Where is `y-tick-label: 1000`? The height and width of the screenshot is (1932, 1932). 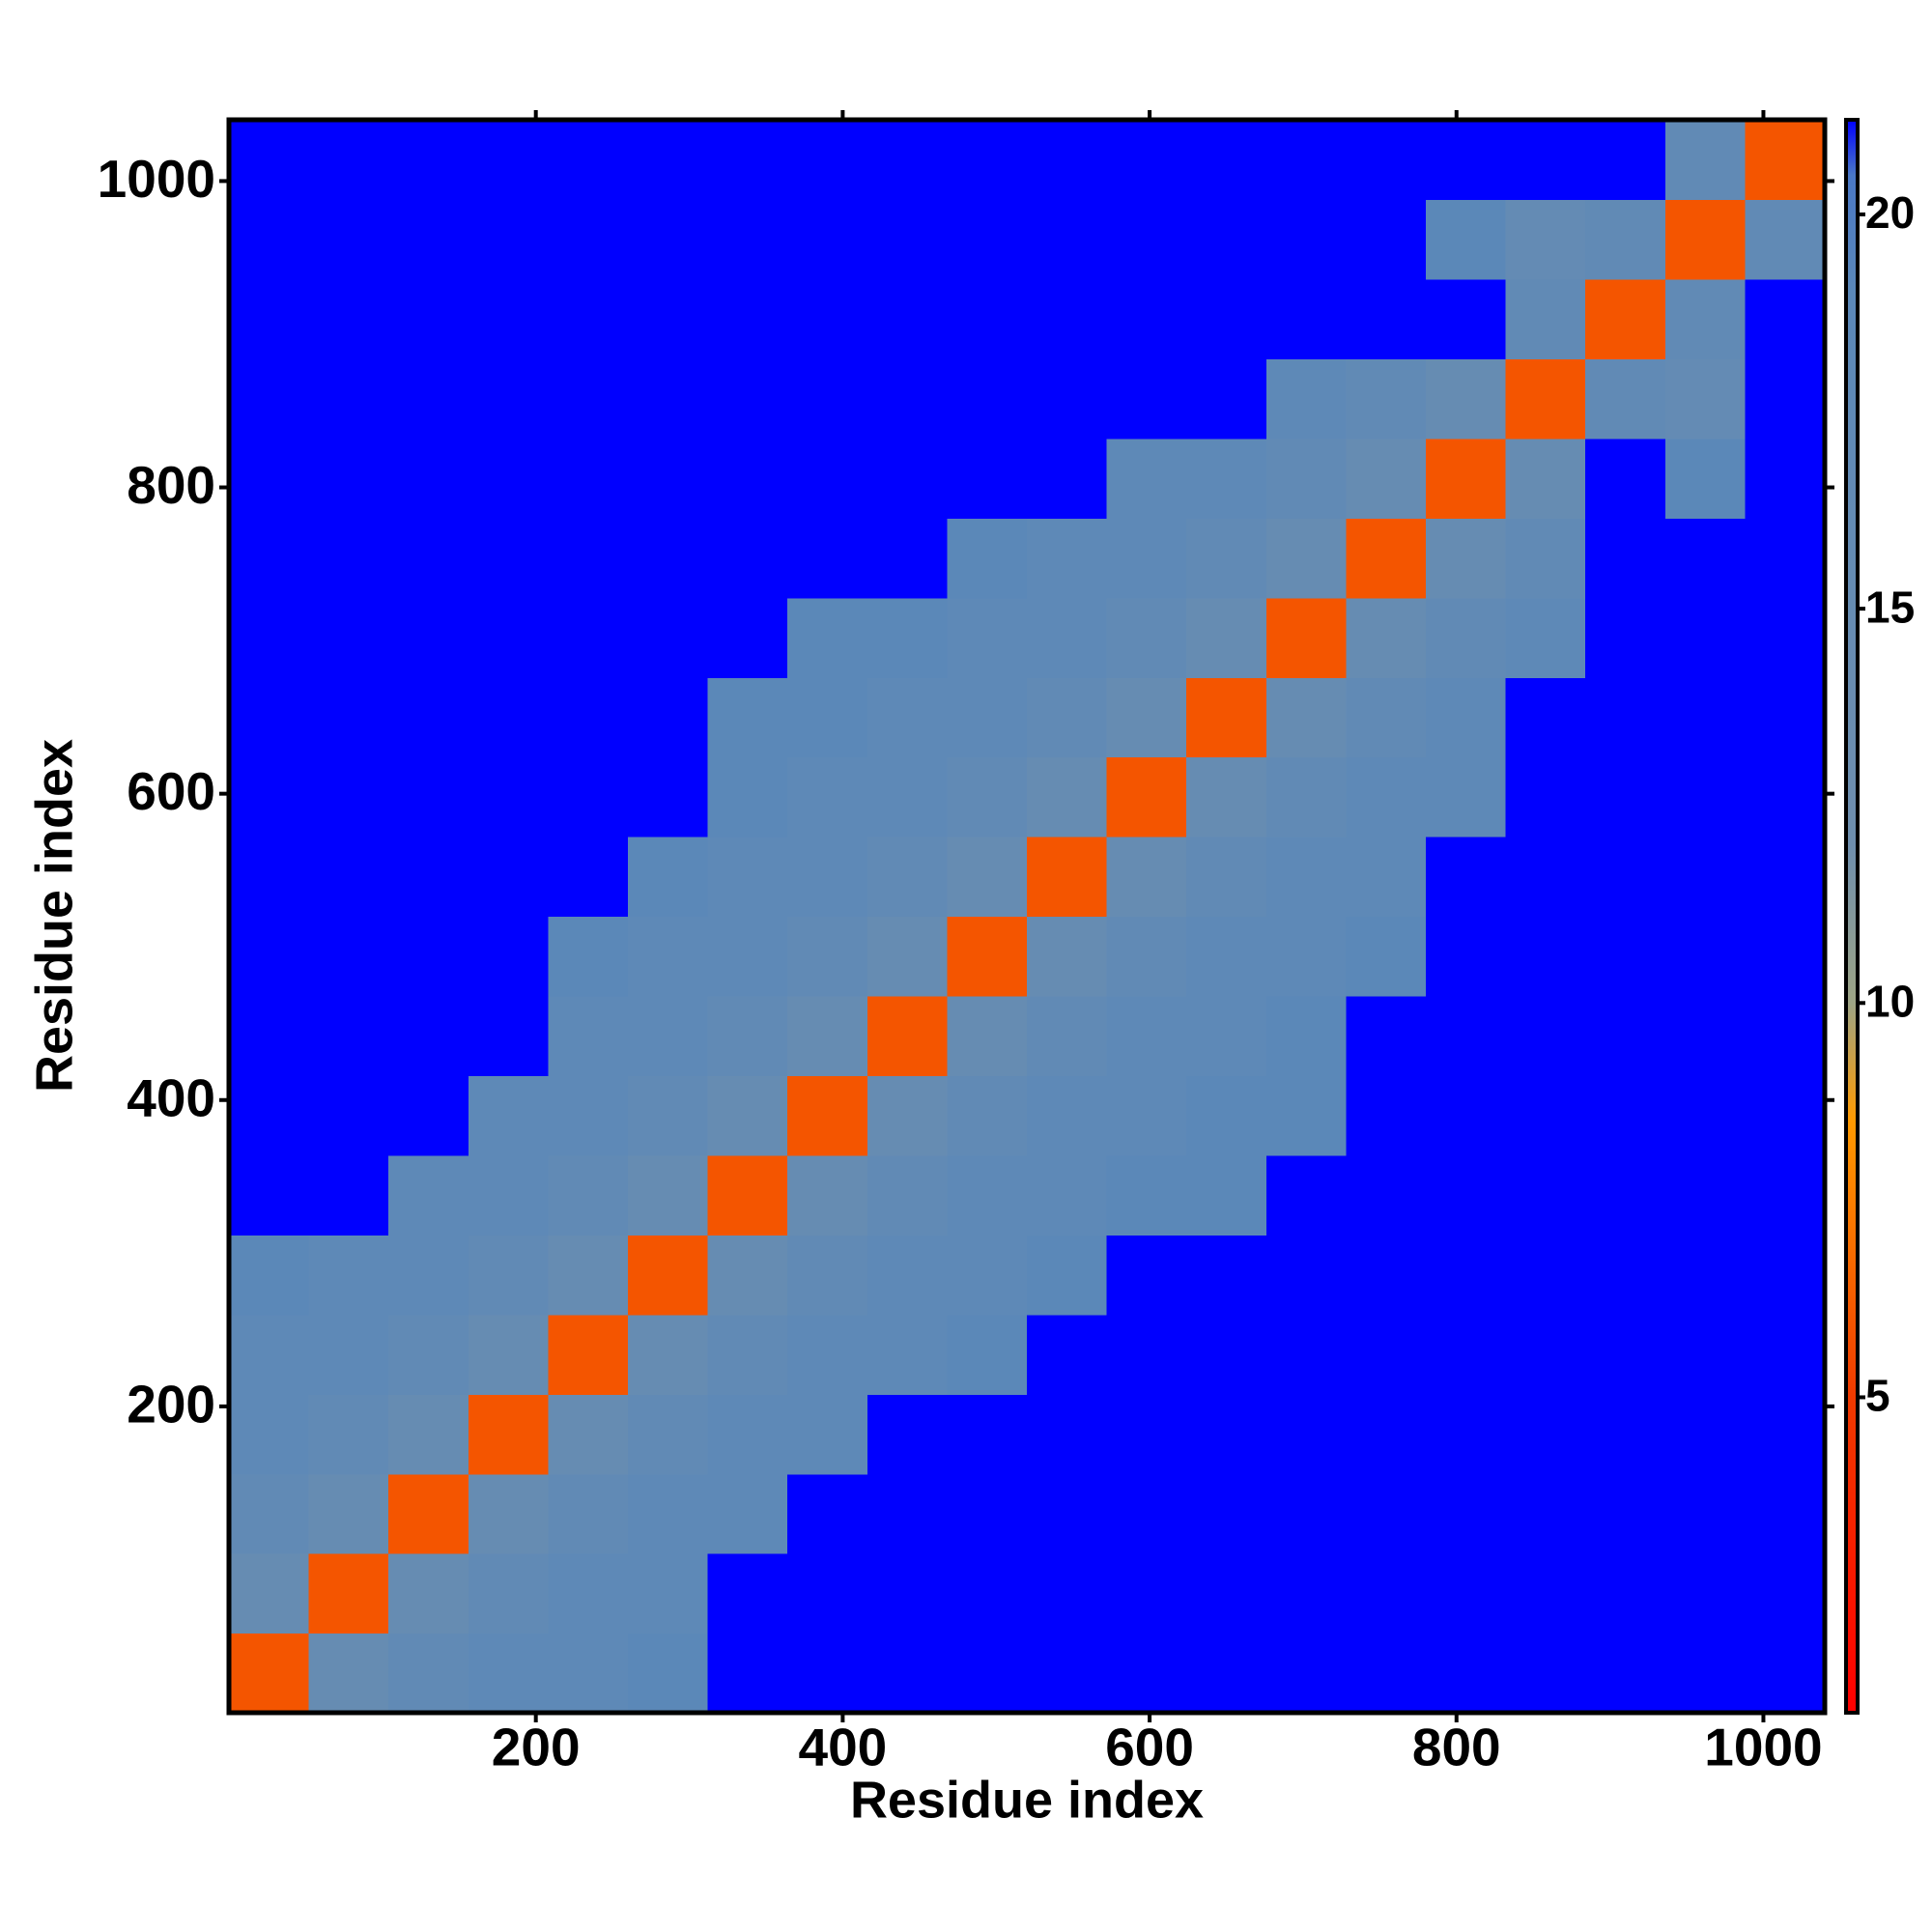
y-tick-label: 1000 is located at coordinates (156, 179).